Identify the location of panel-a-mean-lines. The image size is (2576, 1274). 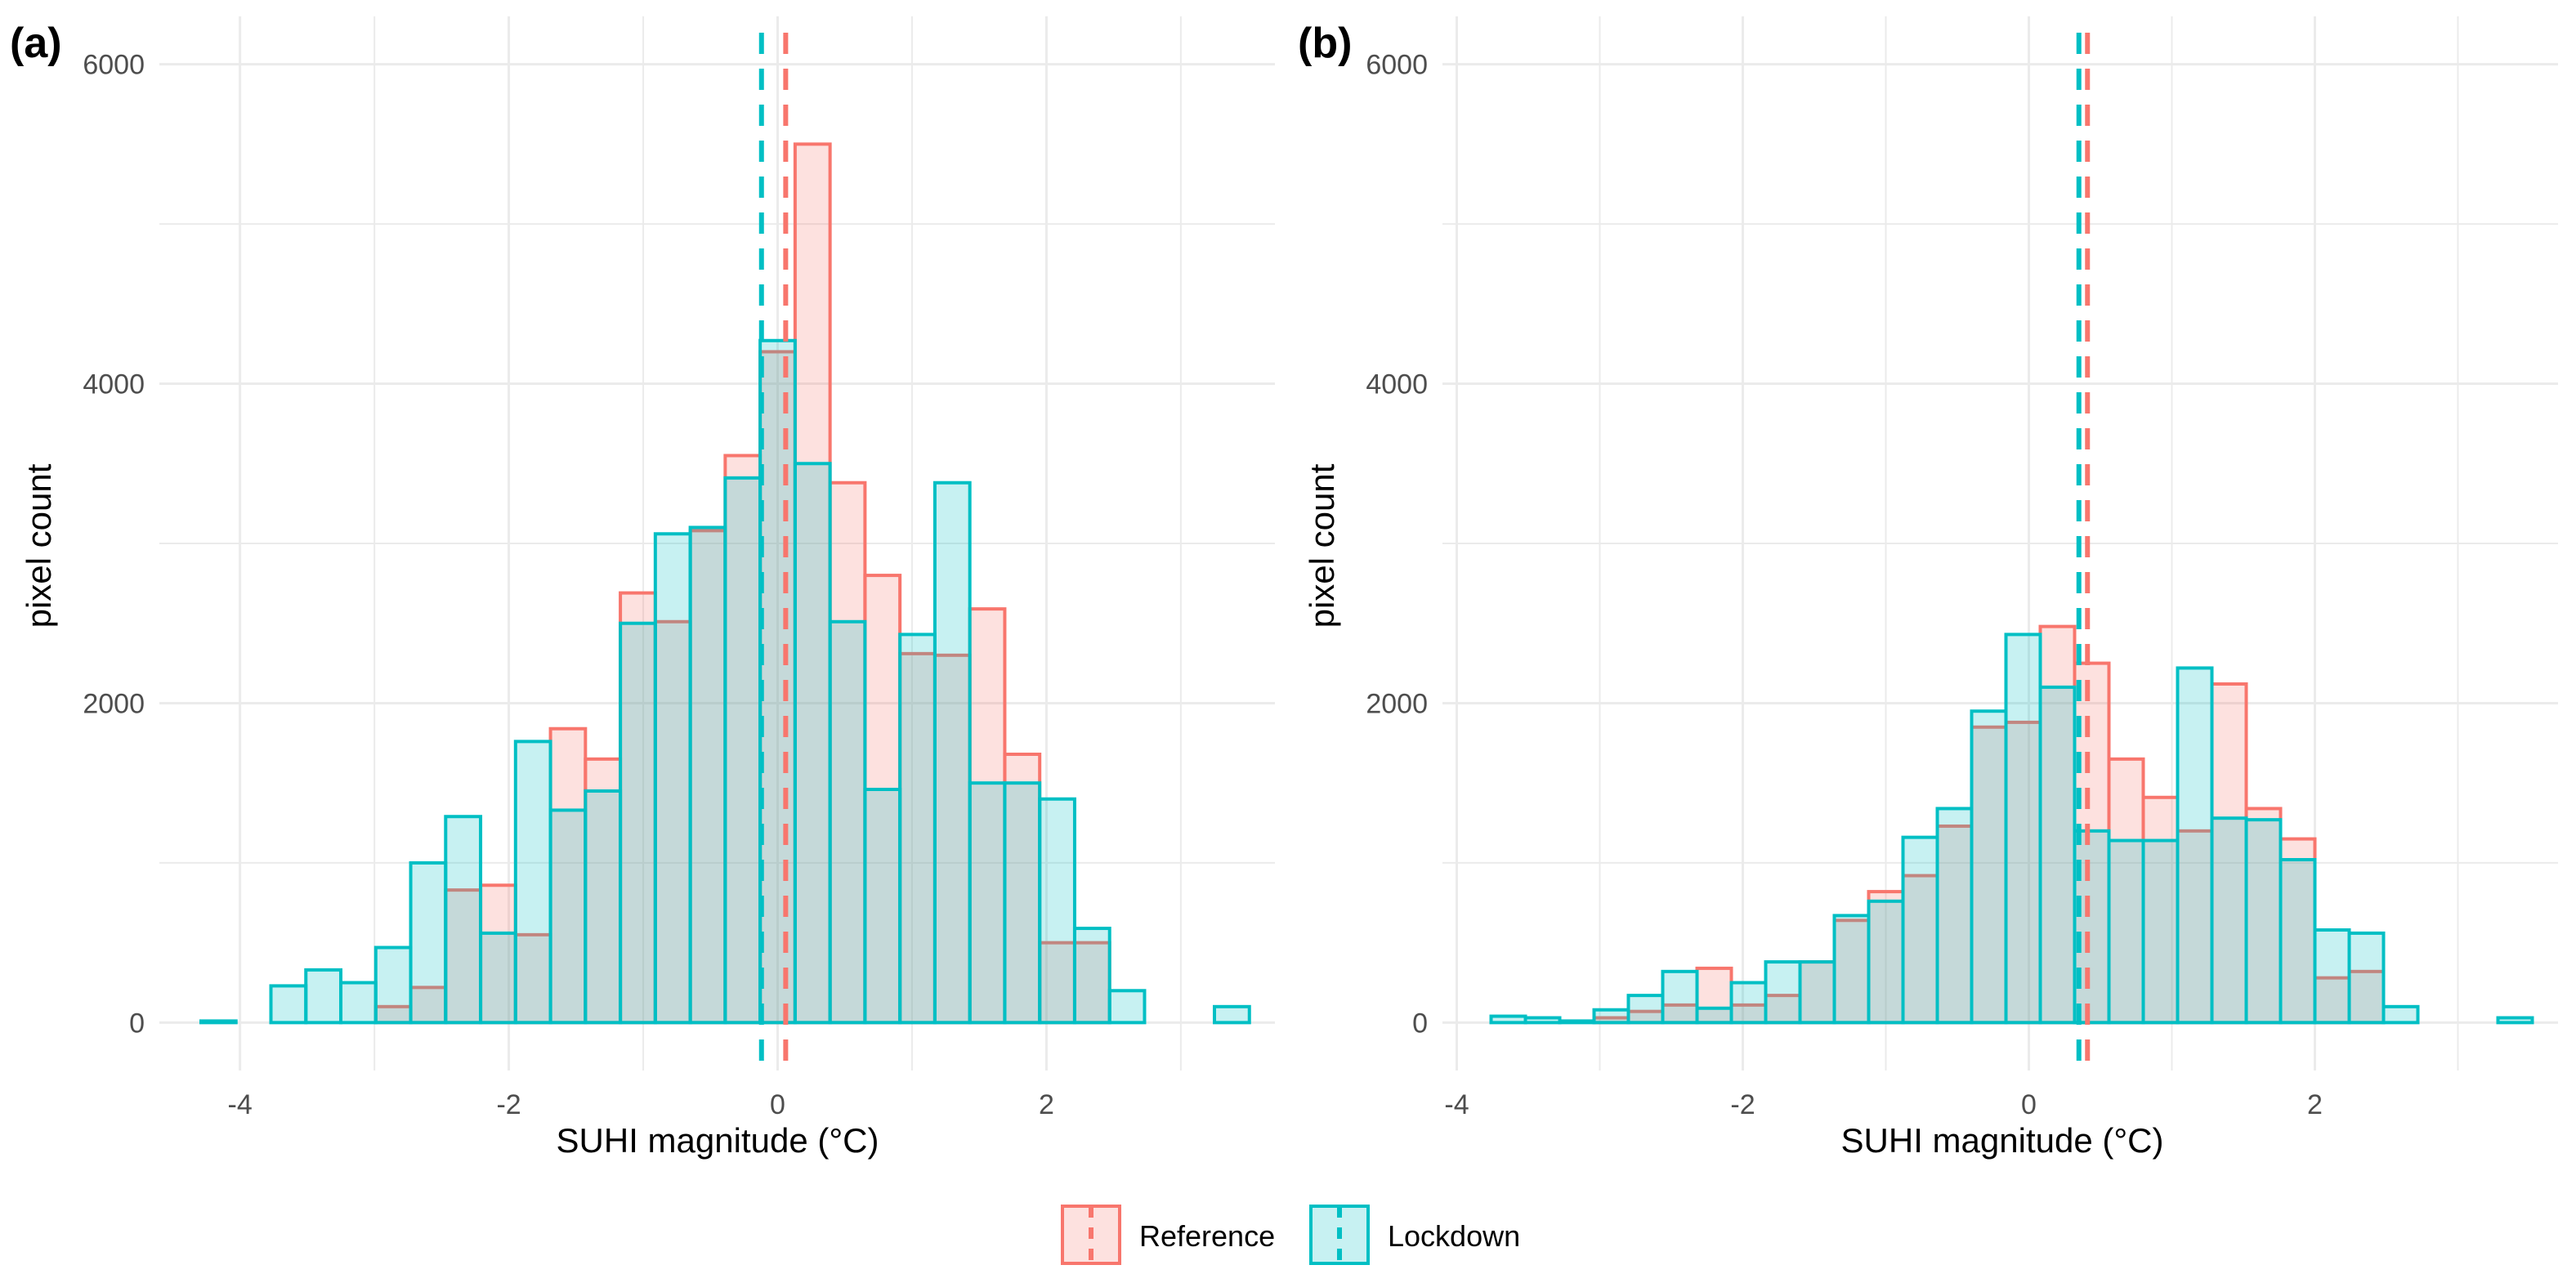
(773, 552).